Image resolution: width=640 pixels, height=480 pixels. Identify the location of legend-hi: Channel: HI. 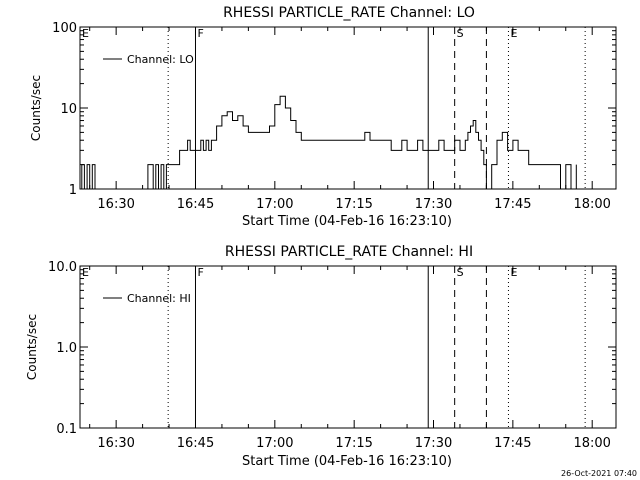
(147, 298).